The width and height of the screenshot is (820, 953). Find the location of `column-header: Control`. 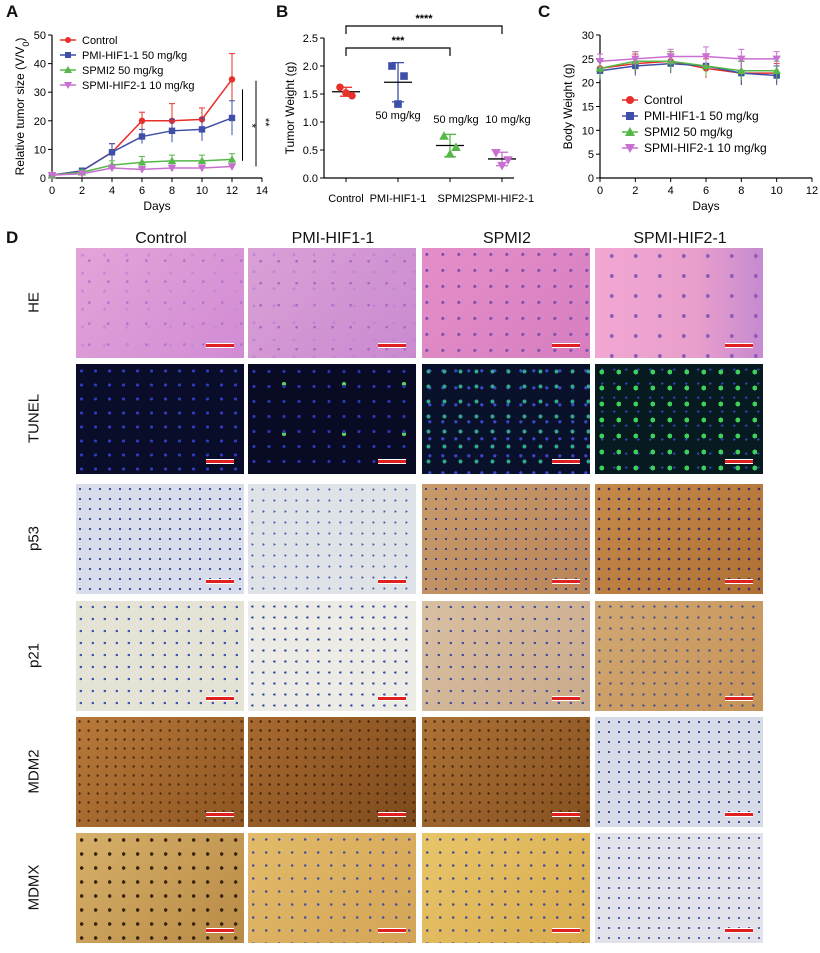

column-header: Control is located at coordinates (161, 238).